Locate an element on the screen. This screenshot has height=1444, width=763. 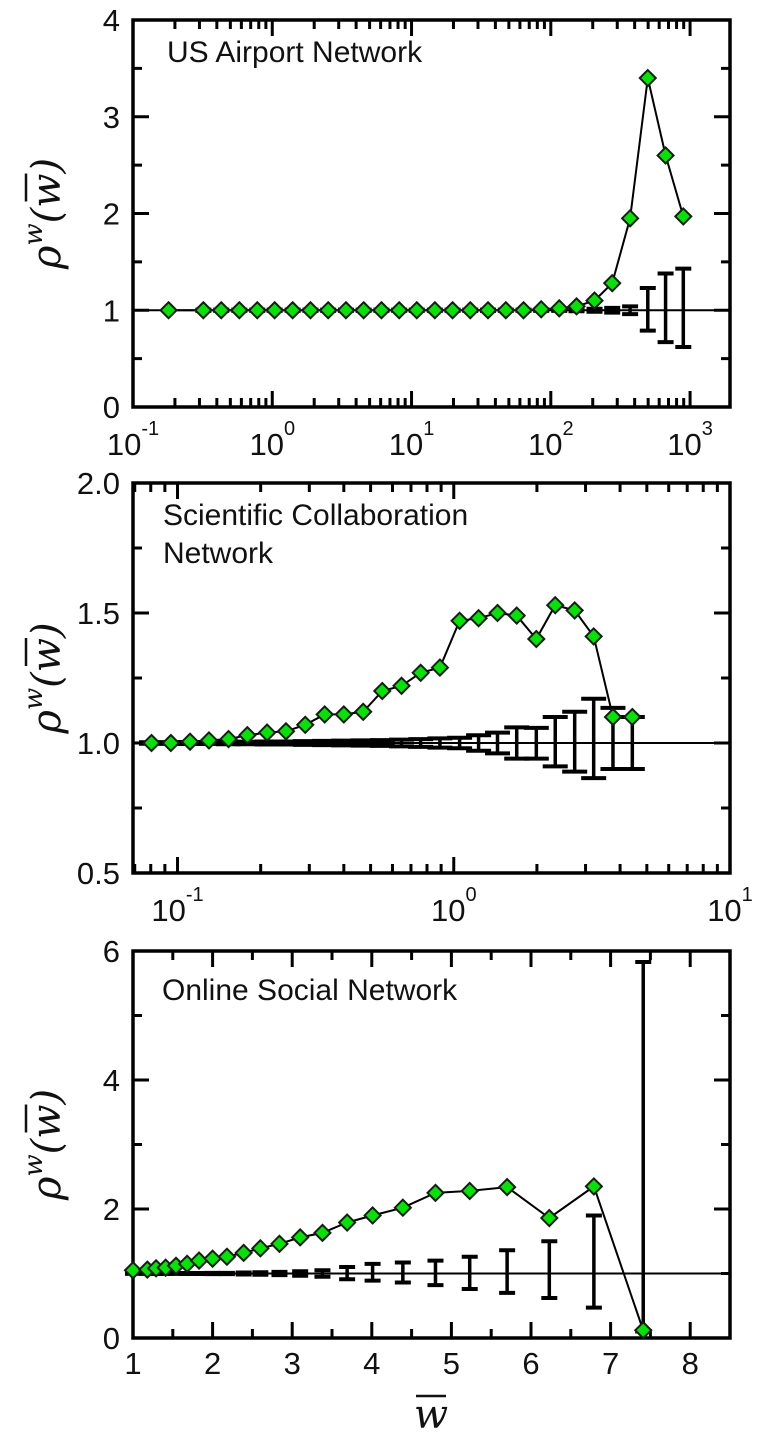
x-tick-label-base: 10 is located at coordinates (168, 910).